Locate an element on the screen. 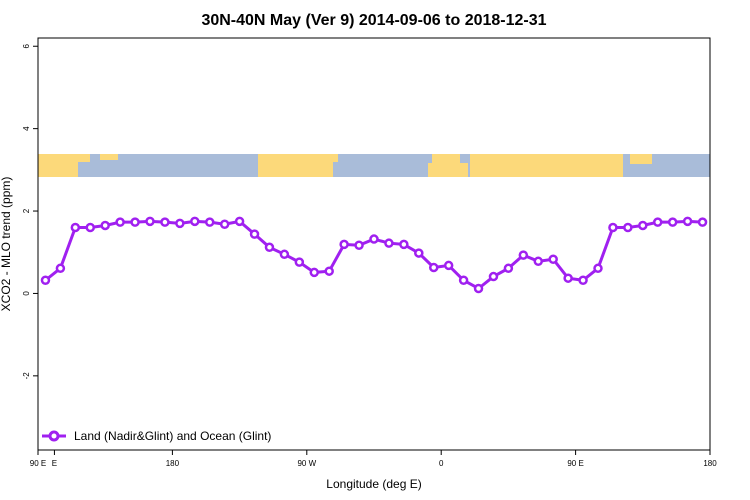 This screenshot has height=500, width=750. x-tick-label: E is located at coordinates (54, 463).